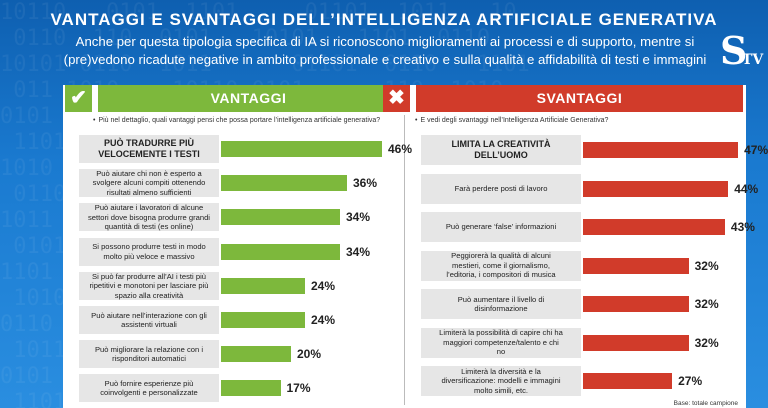  What do you see at coordinates (746, 188) in the screenshot?
I see `disadvantage-value-2: 44%` at bounding box center [746, 188].